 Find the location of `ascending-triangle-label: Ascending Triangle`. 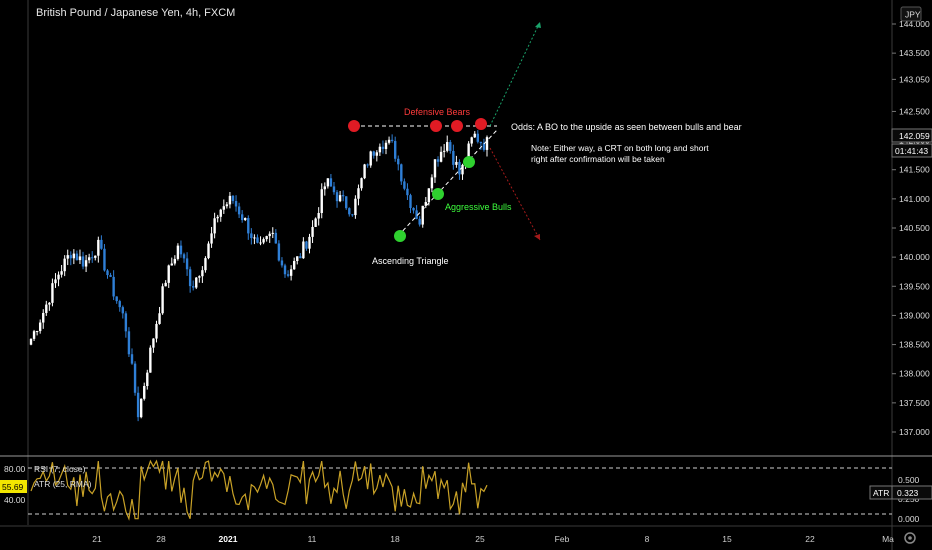

ascending-triangle-label: Ascending Triangle is located at coordinates (410, 261).